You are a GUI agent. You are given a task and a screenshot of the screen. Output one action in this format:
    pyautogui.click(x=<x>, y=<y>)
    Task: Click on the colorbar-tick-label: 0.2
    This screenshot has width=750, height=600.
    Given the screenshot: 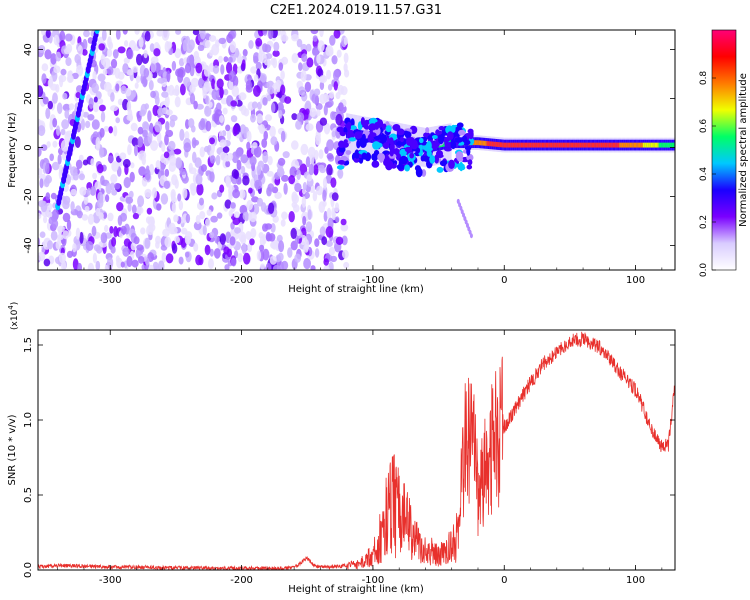 What is the action you would take?
    pyautogui.click(x=704, y=222)
    